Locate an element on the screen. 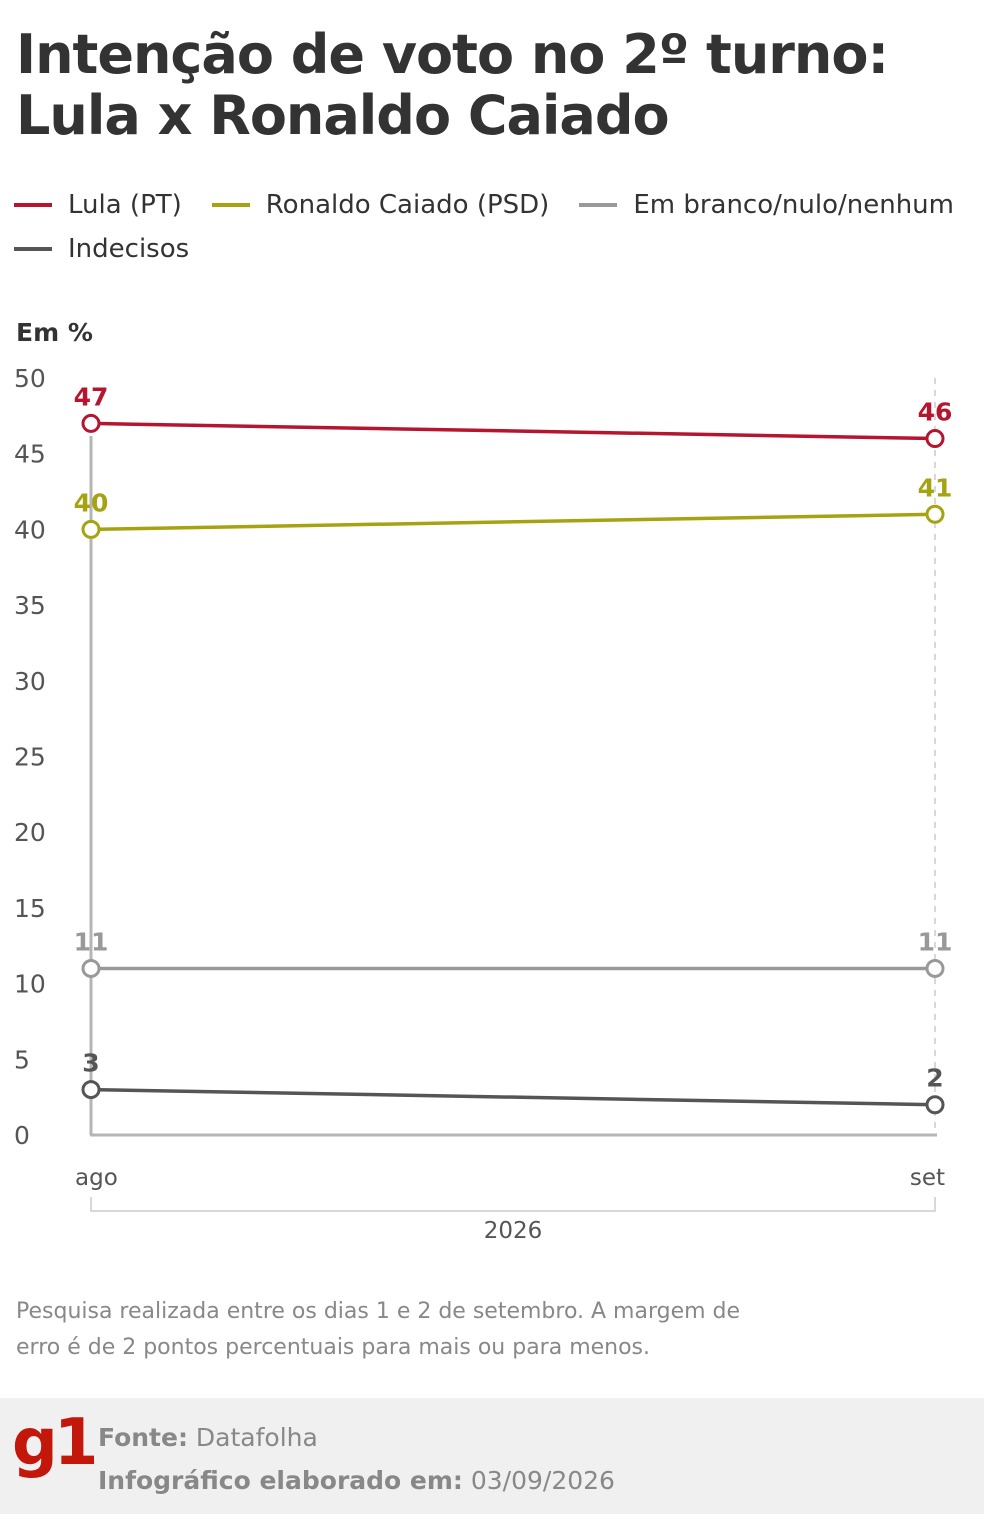  data-label: 2 is located at coordinates (934, 1078).